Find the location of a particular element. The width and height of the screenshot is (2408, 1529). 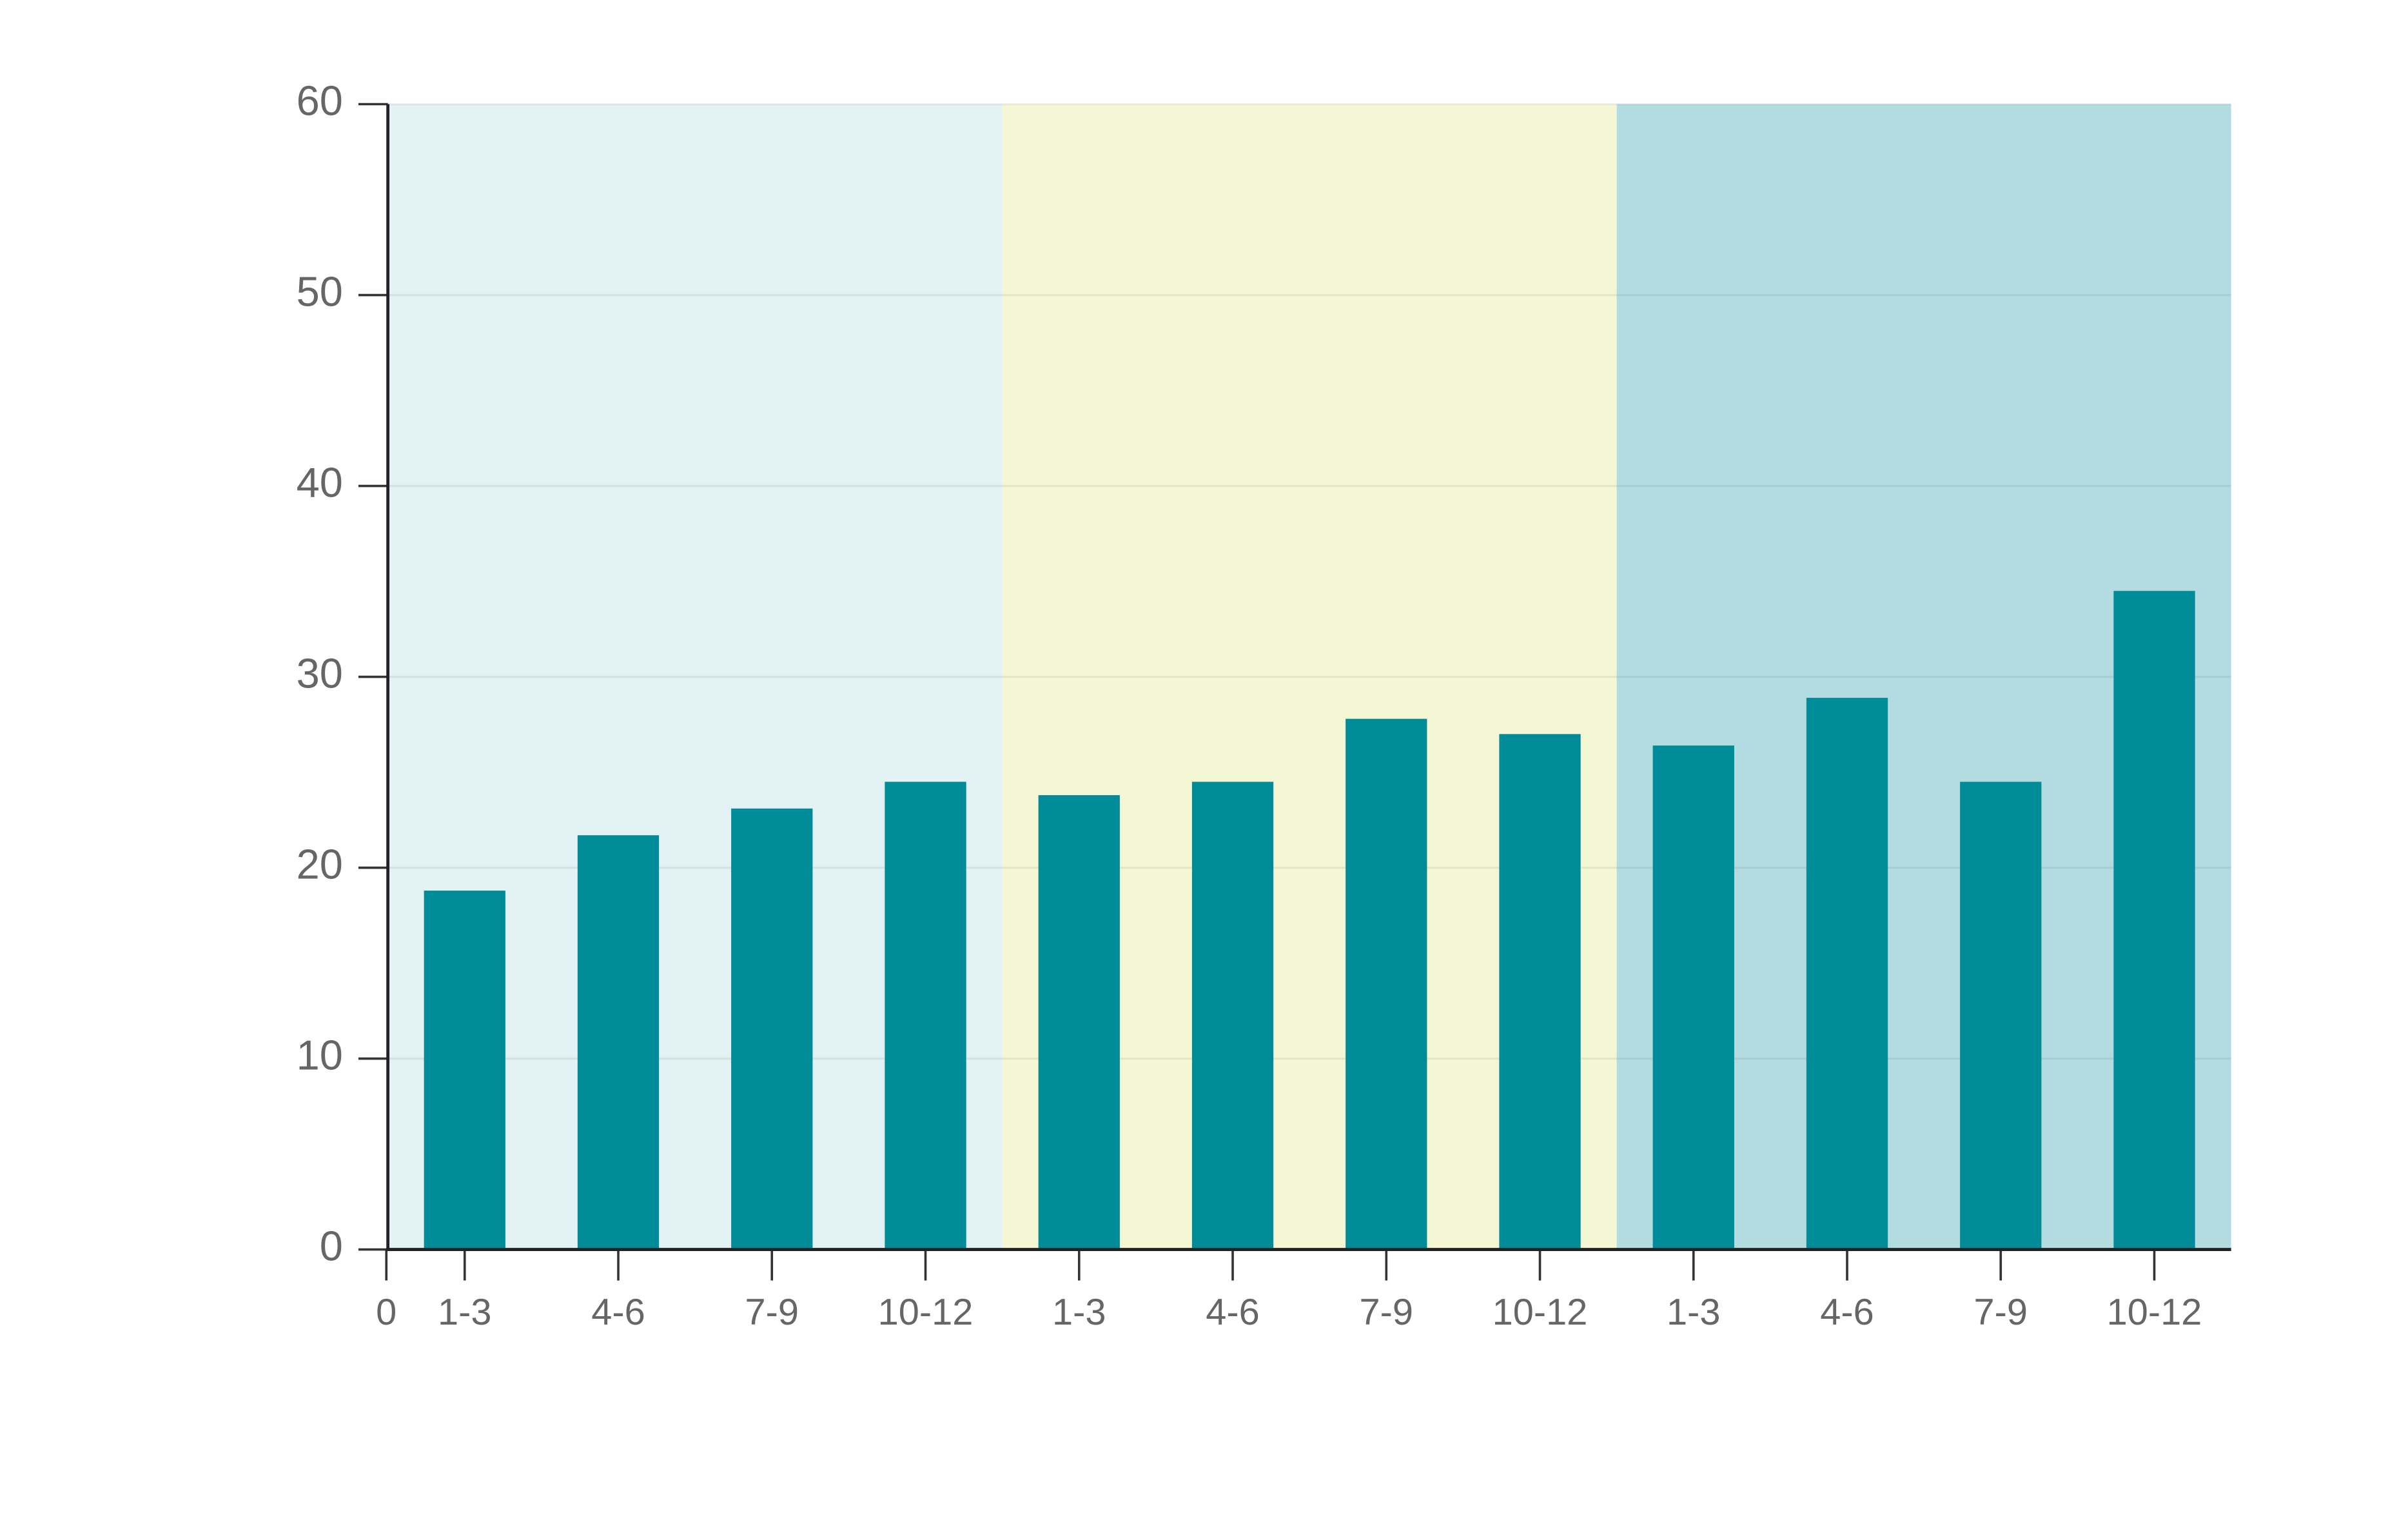

y-tick-label: 30 is located at coordinates (320, 673).